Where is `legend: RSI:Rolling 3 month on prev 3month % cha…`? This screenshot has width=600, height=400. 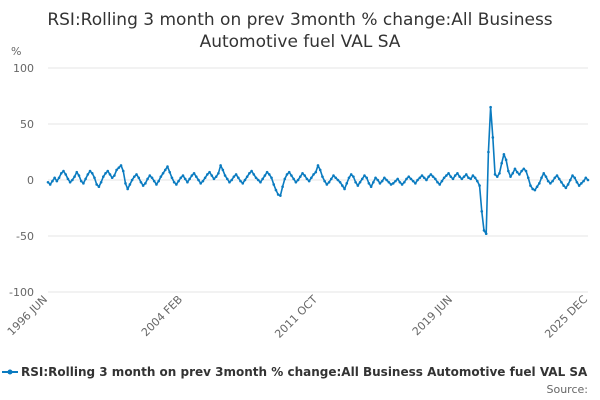
legend: RSI:Rolling 3 month on prev 3month % cha… is located at coordinates (295, 372).